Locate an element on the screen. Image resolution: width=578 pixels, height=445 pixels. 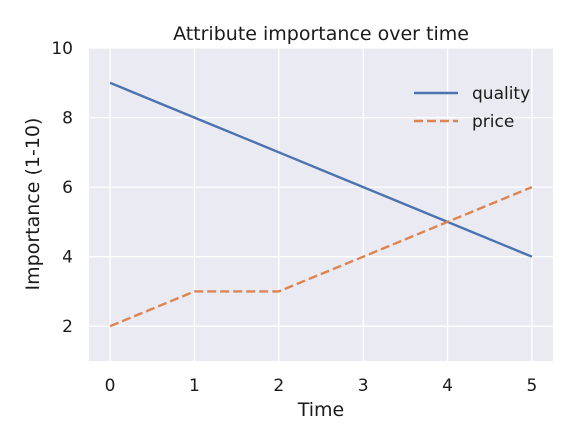
x-tick-label: 2 is located at coordinates (278, 386).